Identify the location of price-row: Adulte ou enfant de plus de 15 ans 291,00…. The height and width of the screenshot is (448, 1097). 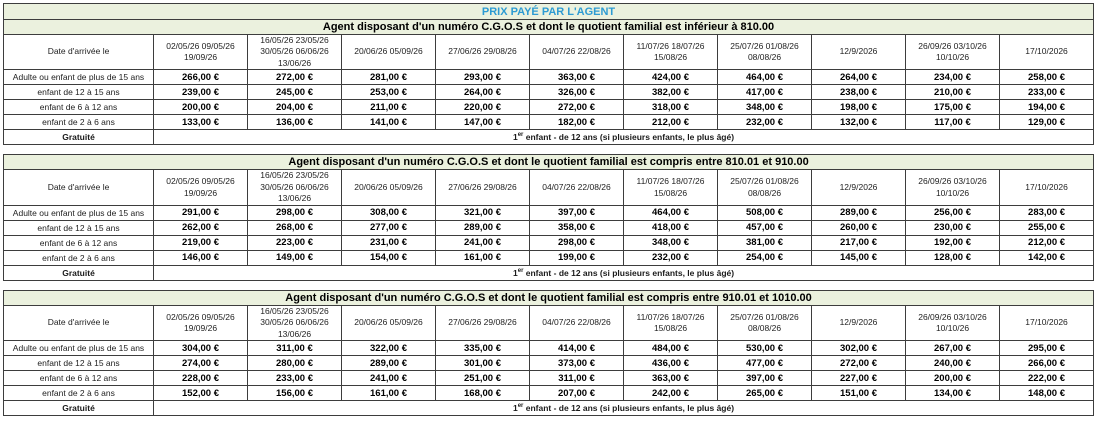
(549, 212).